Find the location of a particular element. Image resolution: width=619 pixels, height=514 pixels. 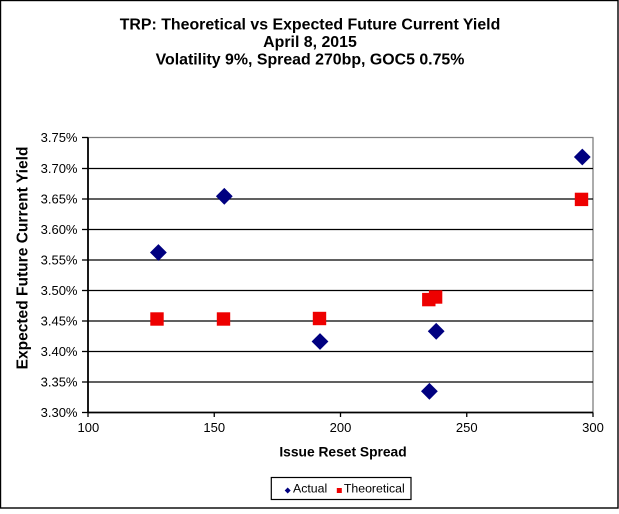

svg-text: 3.70% is located at coordinates (59, 168).